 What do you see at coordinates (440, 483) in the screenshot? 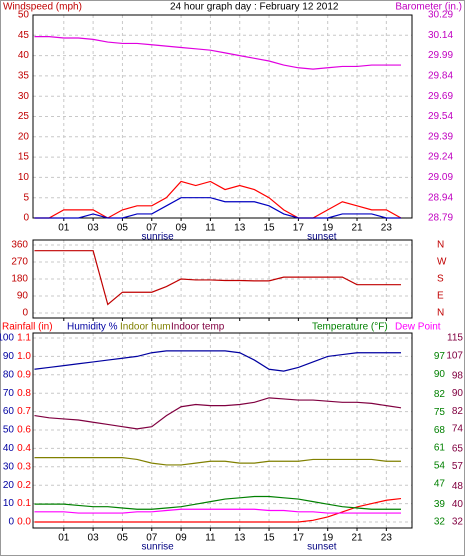
I see `y-tick-label: 47` at bounding box center [440, 483].